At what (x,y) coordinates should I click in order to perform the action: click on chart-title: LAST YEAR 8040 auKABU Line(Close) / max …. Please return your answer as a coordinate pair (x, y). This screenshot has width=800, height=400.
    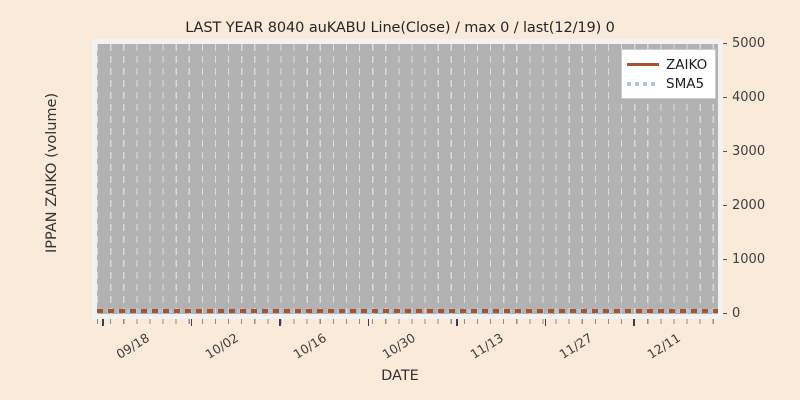
    Looking at the image, I should click on (400, 28).